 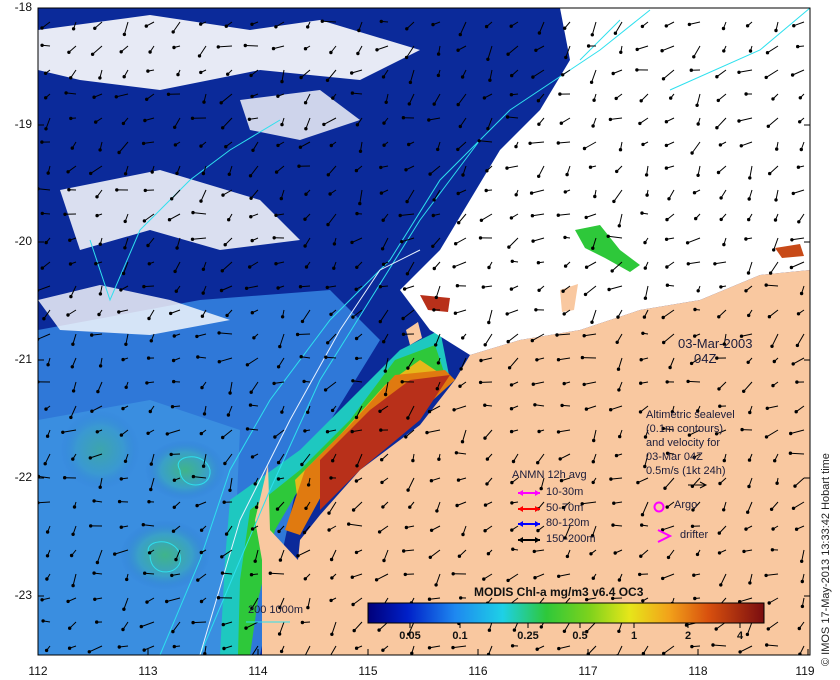 What do you see at coordinates (686, 471) in the screenshot?
I see `altimetry-line: 0.5m/s (1kt 24h)` at bounding box center [686, 471].